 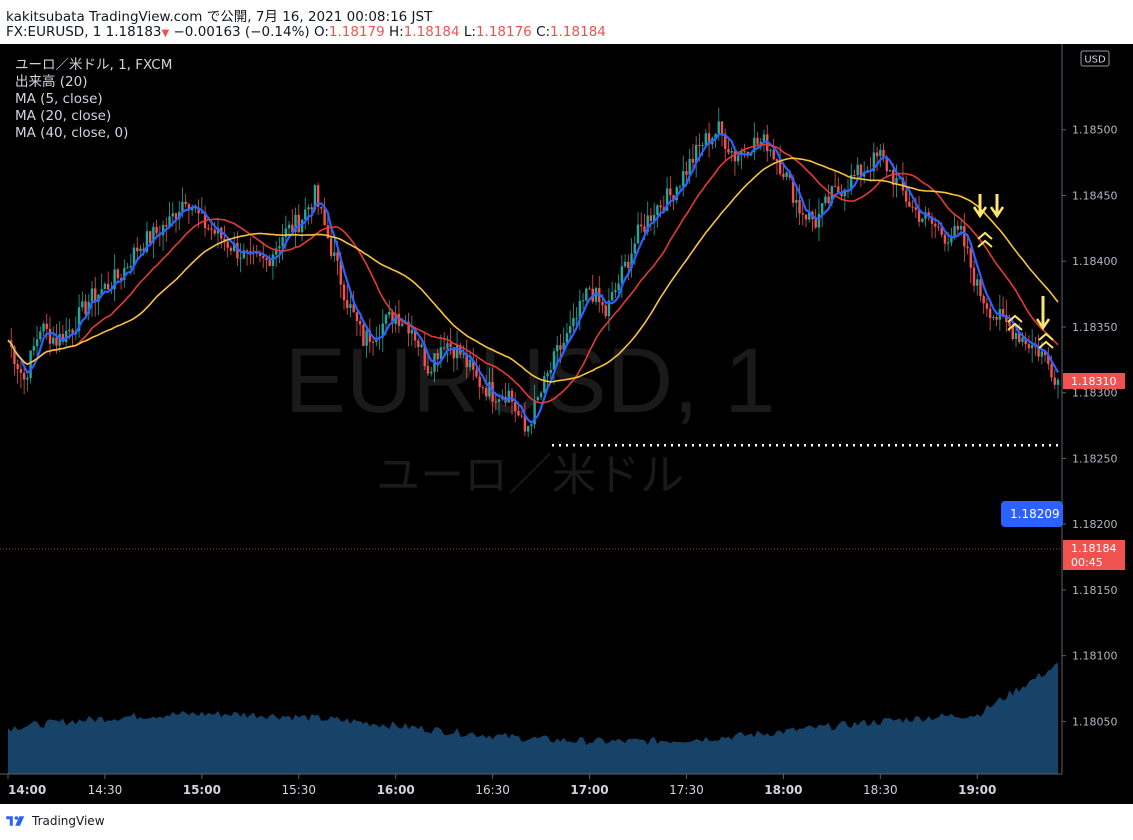 What do you see at coordinates (133, 32) in the screenshot?
I see `last-price: 1.18183` at bounding box center [133, 32].